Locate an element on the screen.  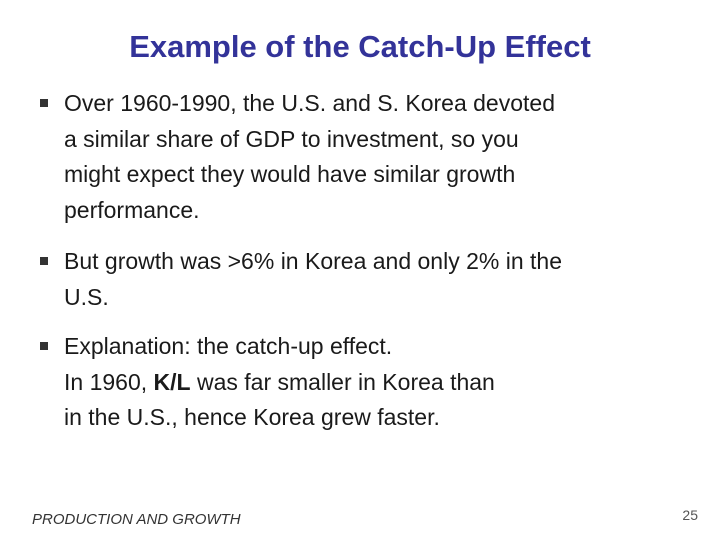
bullet-line: Explanation: the catch-up effect. is located at coordinates (228, 346).